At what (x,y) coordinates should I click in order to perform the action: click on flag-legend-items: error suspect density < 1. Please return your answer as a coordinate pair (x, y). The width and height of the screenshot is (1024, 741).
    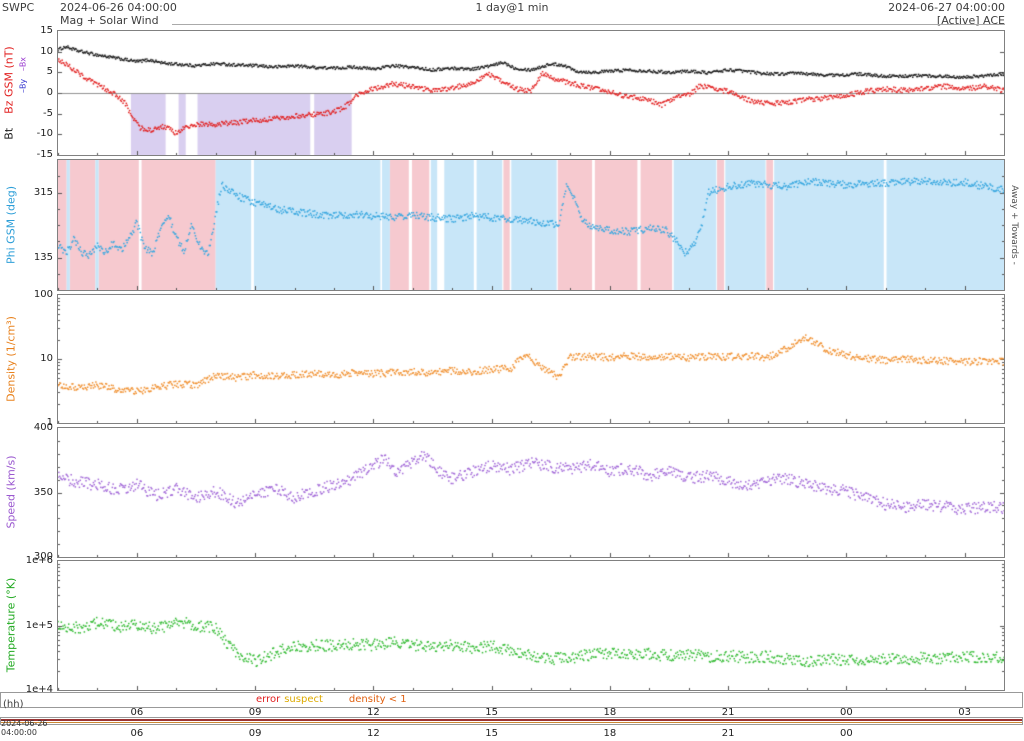
    Looking at the image, I should click on (331, 699).